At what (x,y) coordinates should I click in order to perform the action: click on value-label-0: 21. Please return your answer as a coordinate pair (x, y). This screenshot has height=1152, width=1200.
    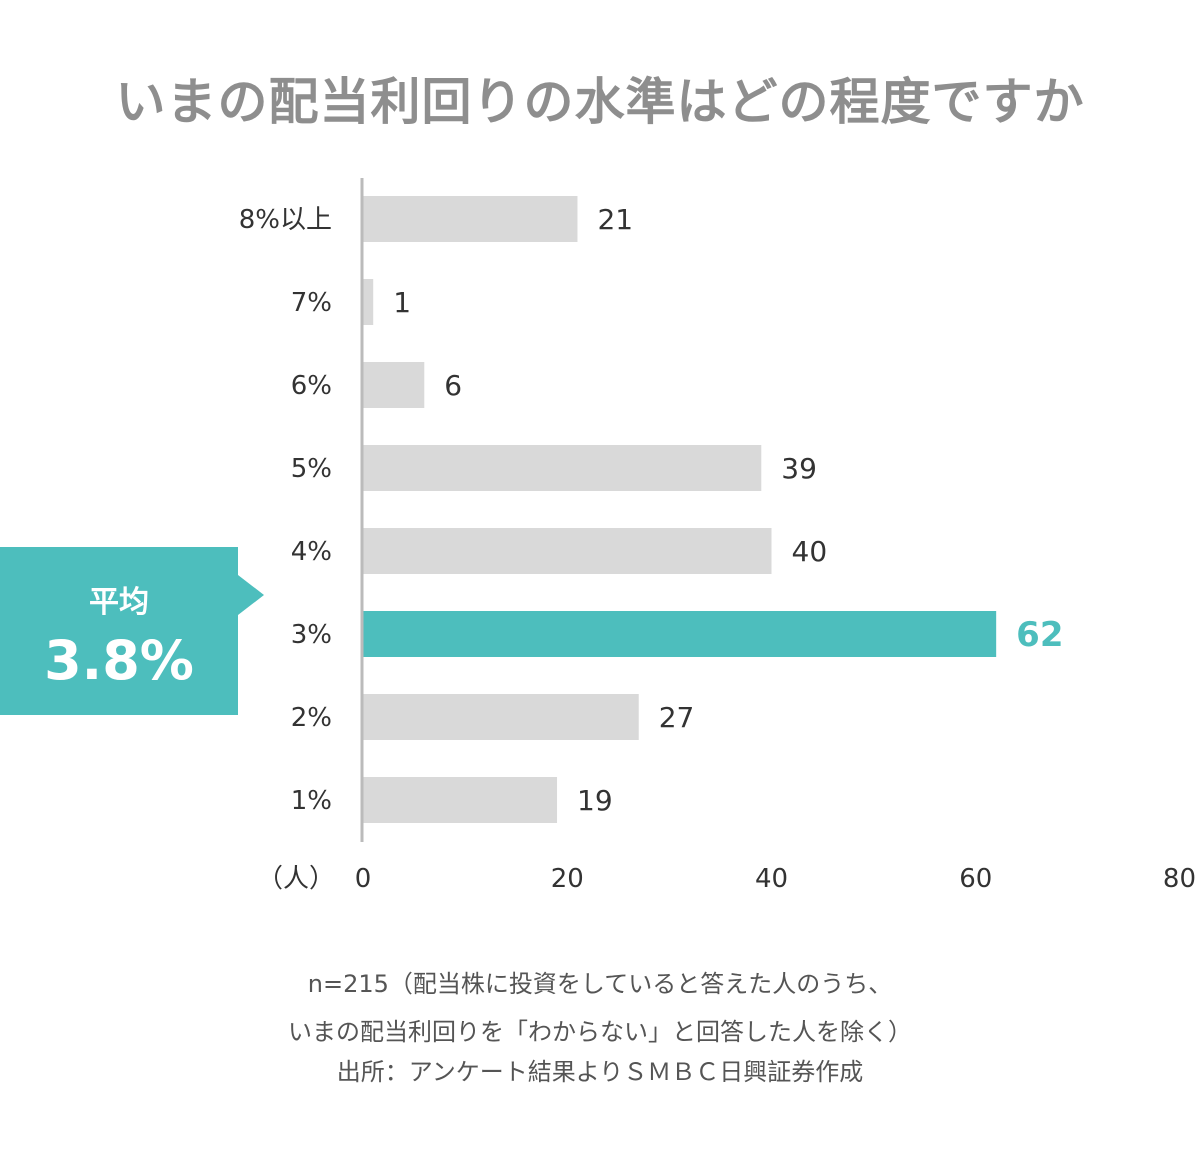
    Looking at the image, I should click on (615, 219).